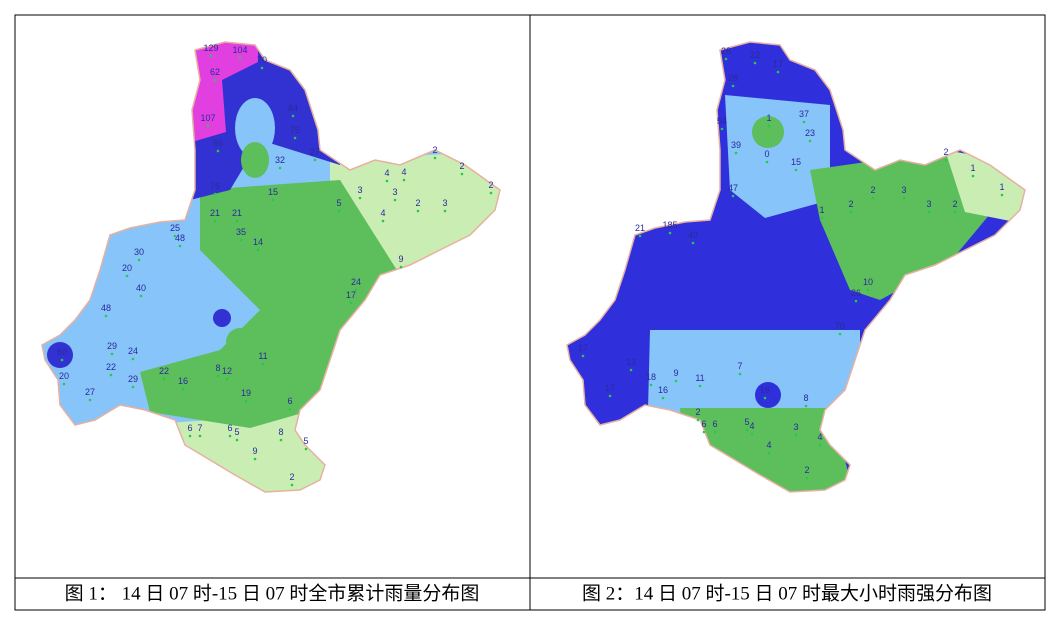 This screenshot has width=1059, height=623. I want to click on station-value: 23, so click(810, 133).